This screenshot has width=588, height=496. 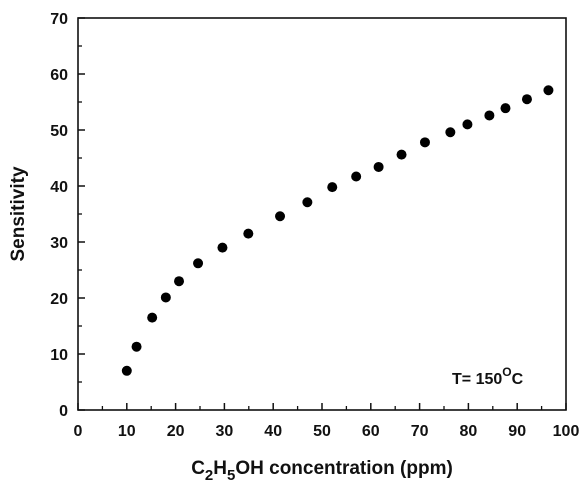 I want to click on y-tick-labels: 0 10 20 30 40 50 60 70, so click(x=59, y=215).